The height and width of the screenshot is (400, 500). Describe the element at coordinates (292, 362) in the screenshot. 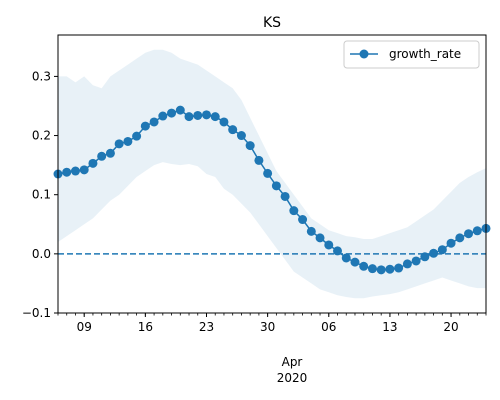

I see `x-axis-month-label: Apr` at that location.